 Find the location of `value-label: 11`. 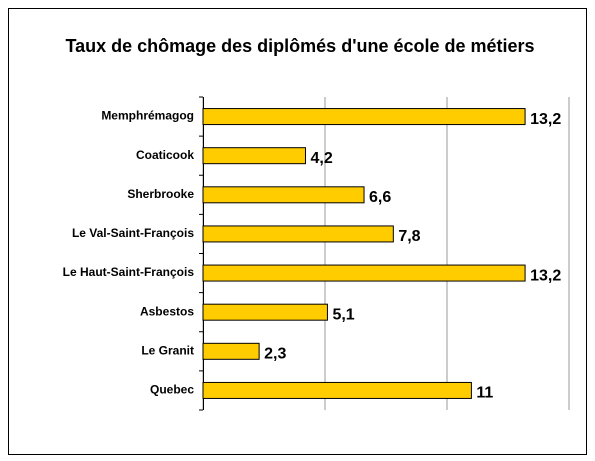

value-label: 11 is located at coordinates (484, 393).